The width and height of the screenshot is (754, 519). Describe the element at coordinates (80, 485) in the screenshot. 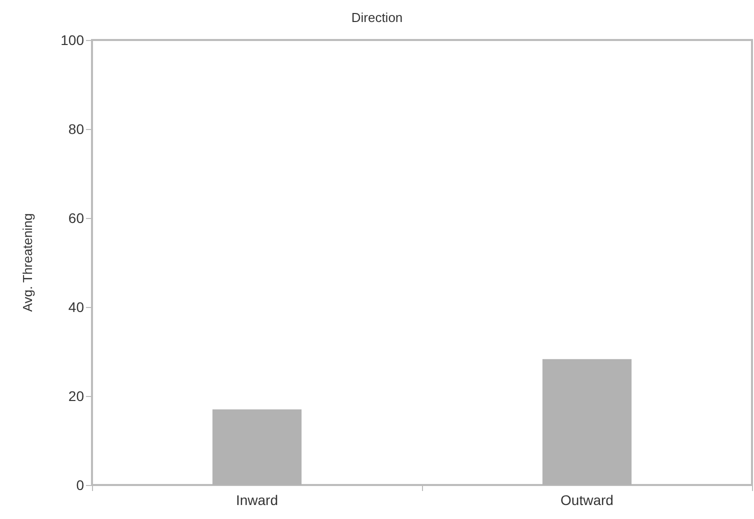

I see `y-tick-label: 0` at that location.